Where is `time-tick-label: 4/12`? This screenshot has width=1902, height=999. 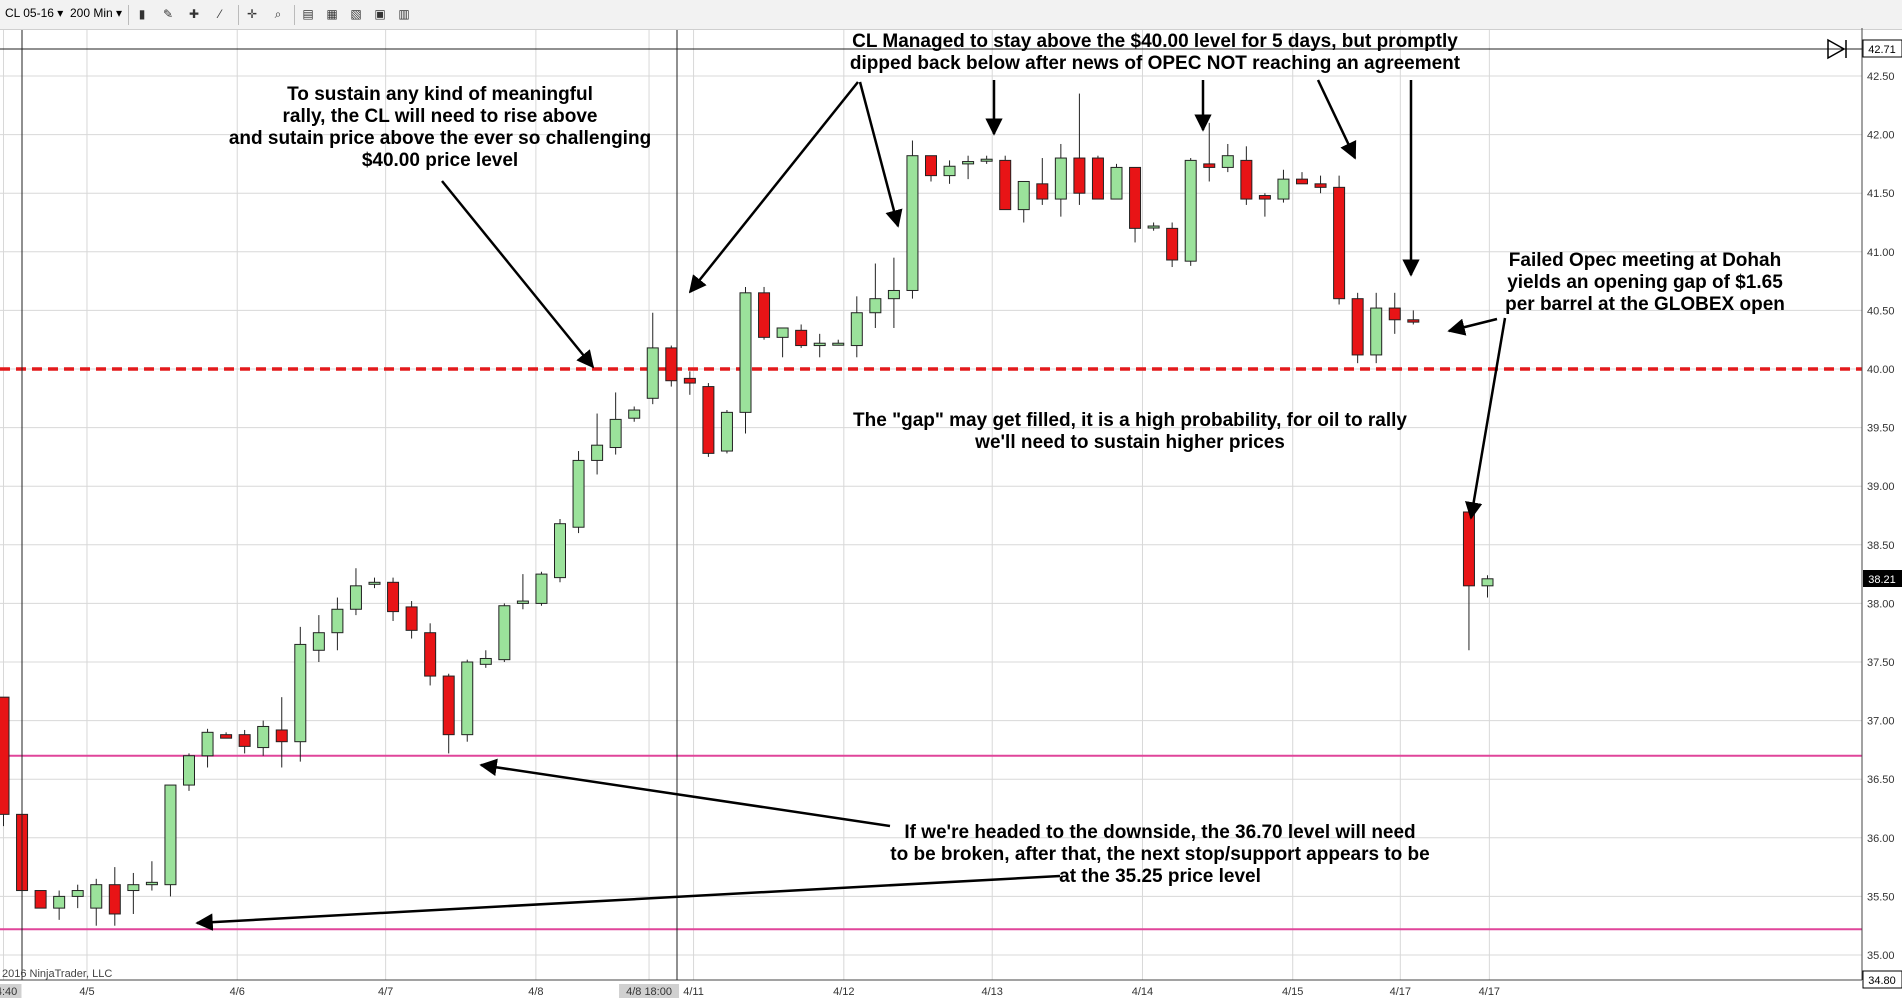
time-tick-label: 4/12 is located at coordinates (843, 992).